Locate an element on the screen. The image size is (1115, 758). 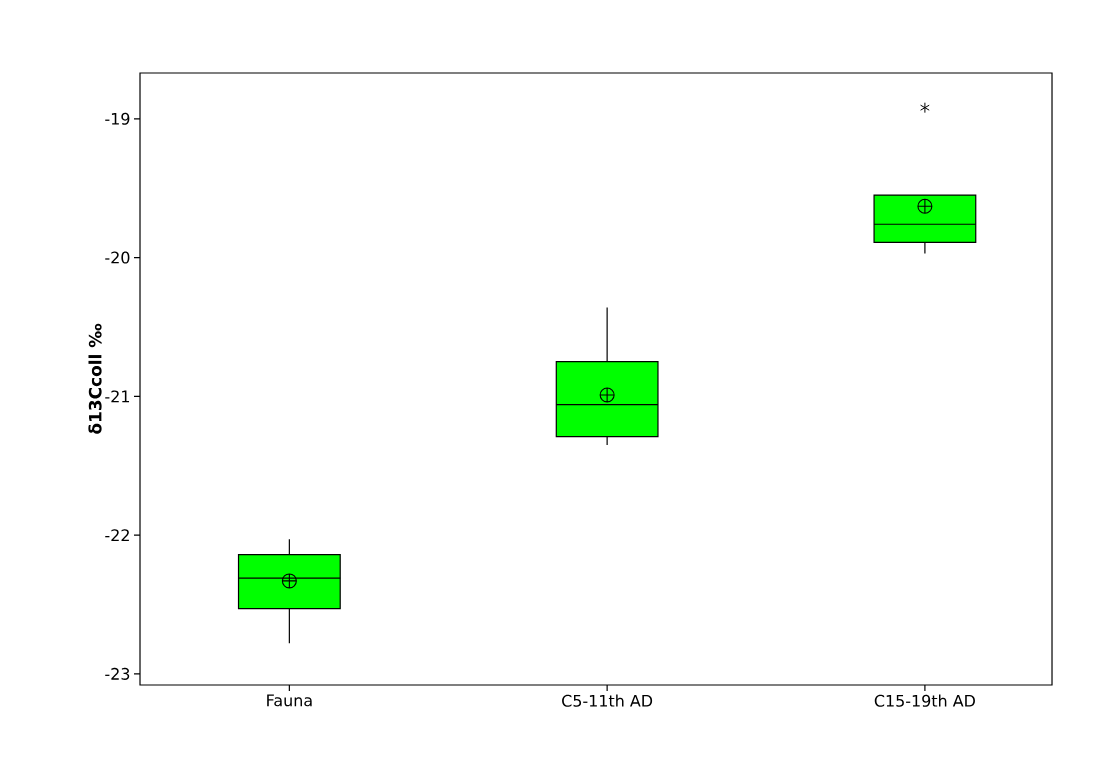
y-tick-label: -21 is located at coordinates (117, 396).